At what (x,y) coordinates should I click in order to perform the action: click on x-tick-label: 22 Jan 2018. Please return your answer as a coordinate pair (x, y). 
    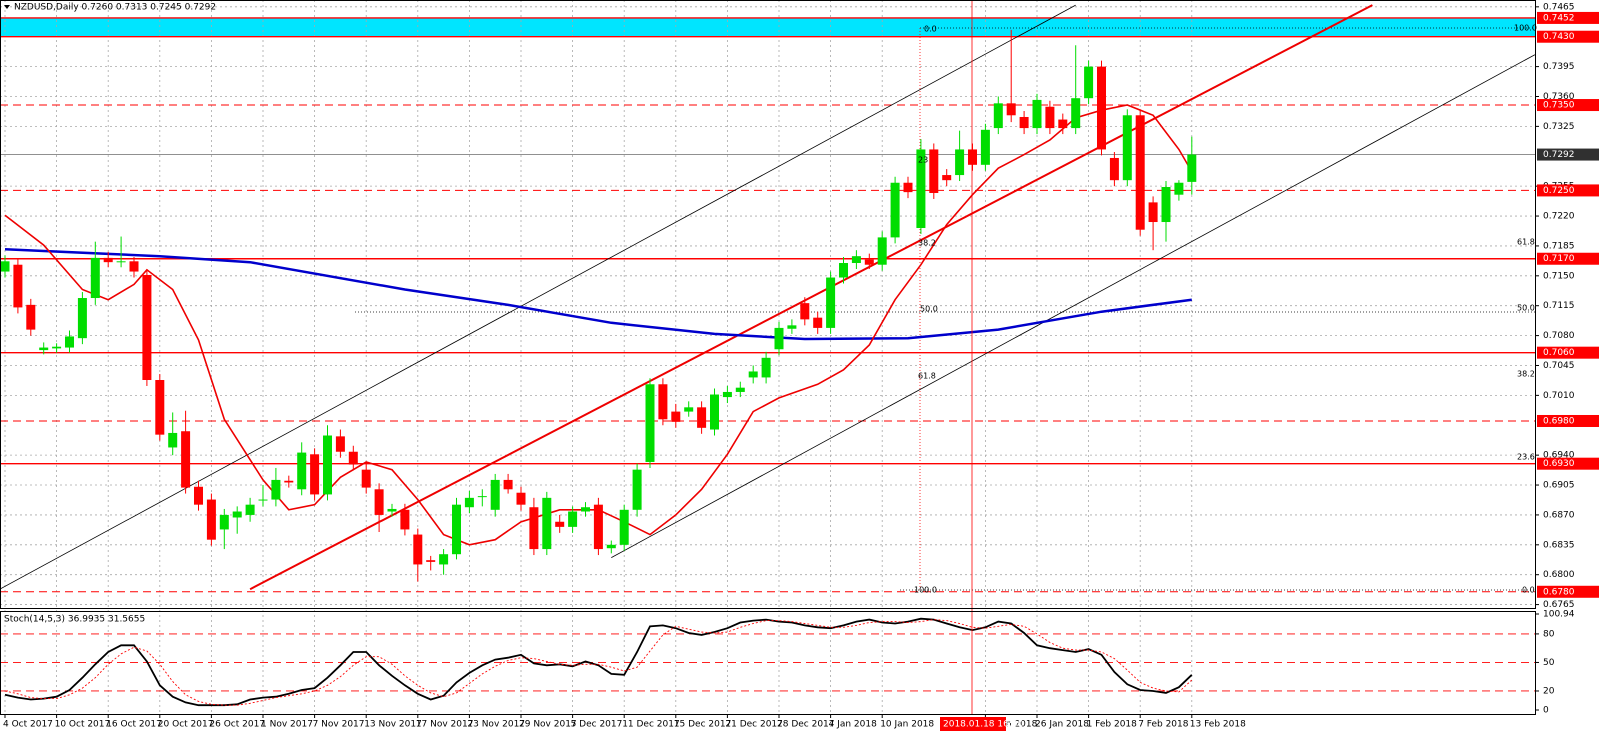
    Looking at the image, I should click on (1010, 725).